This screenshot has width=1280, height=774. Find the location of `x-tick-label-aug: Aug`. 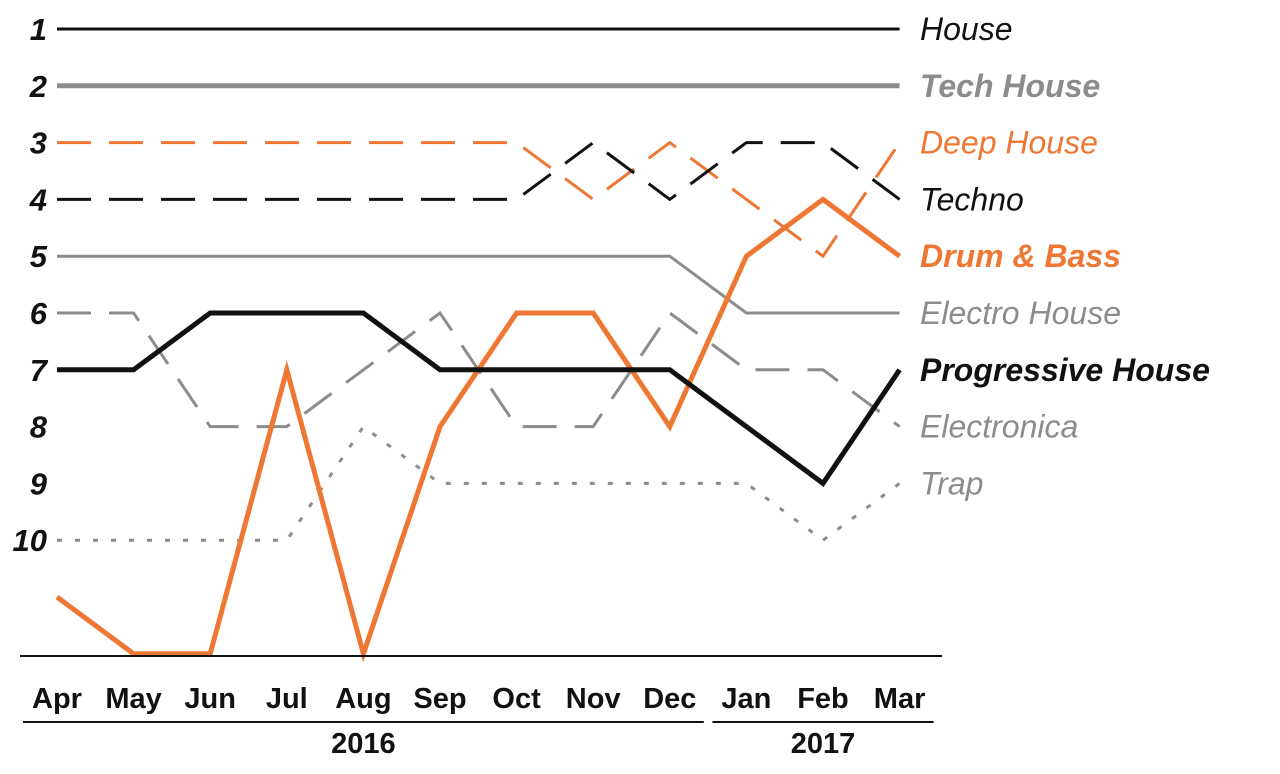

x-tick-label-aug: Aug is located at coordinates (363, 699).